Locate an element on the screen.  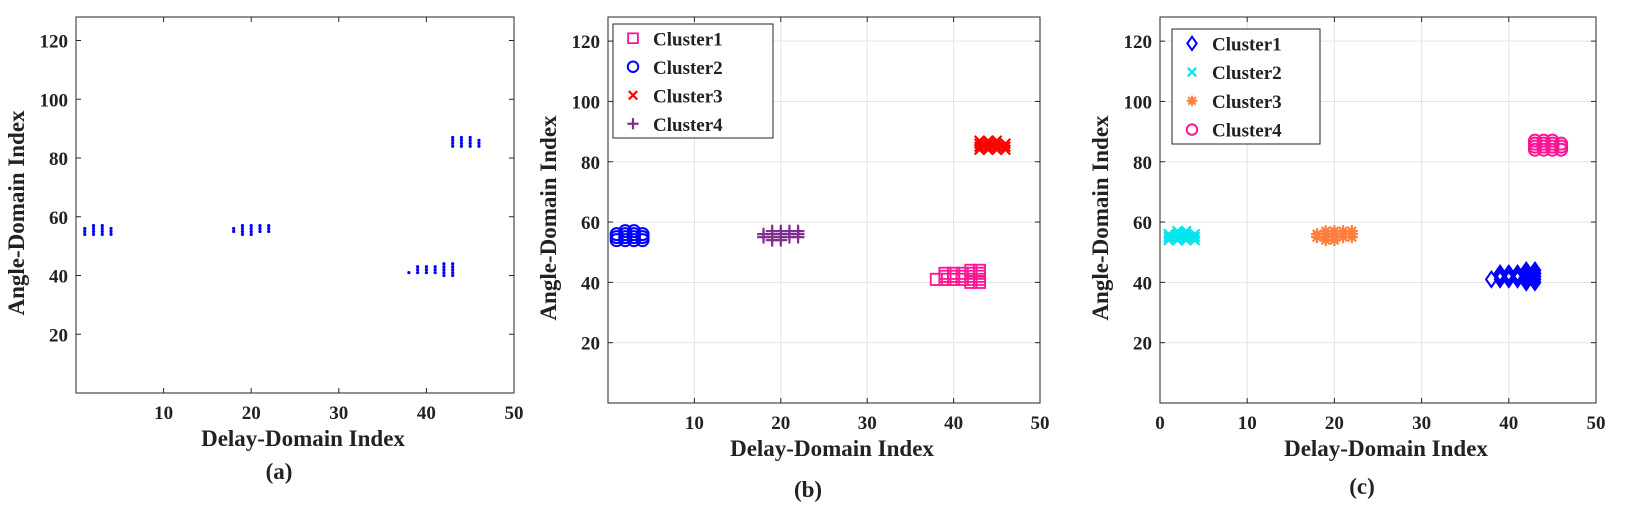
panel-label: (b) is located at coordinates (808, 489).